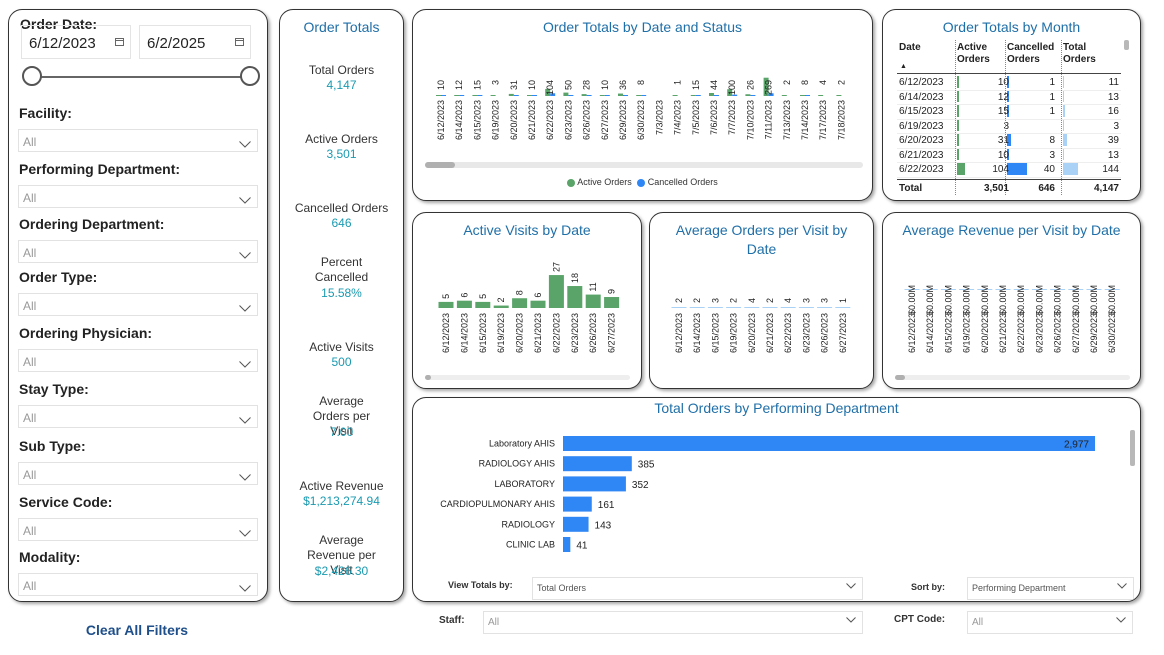 The width and height of the screenshot is (1164, 655). What do you see at coordinates (195, 42) in the screenshot?
I see `end-date-input: 6/2/2025` at bounding box center [195, 42].